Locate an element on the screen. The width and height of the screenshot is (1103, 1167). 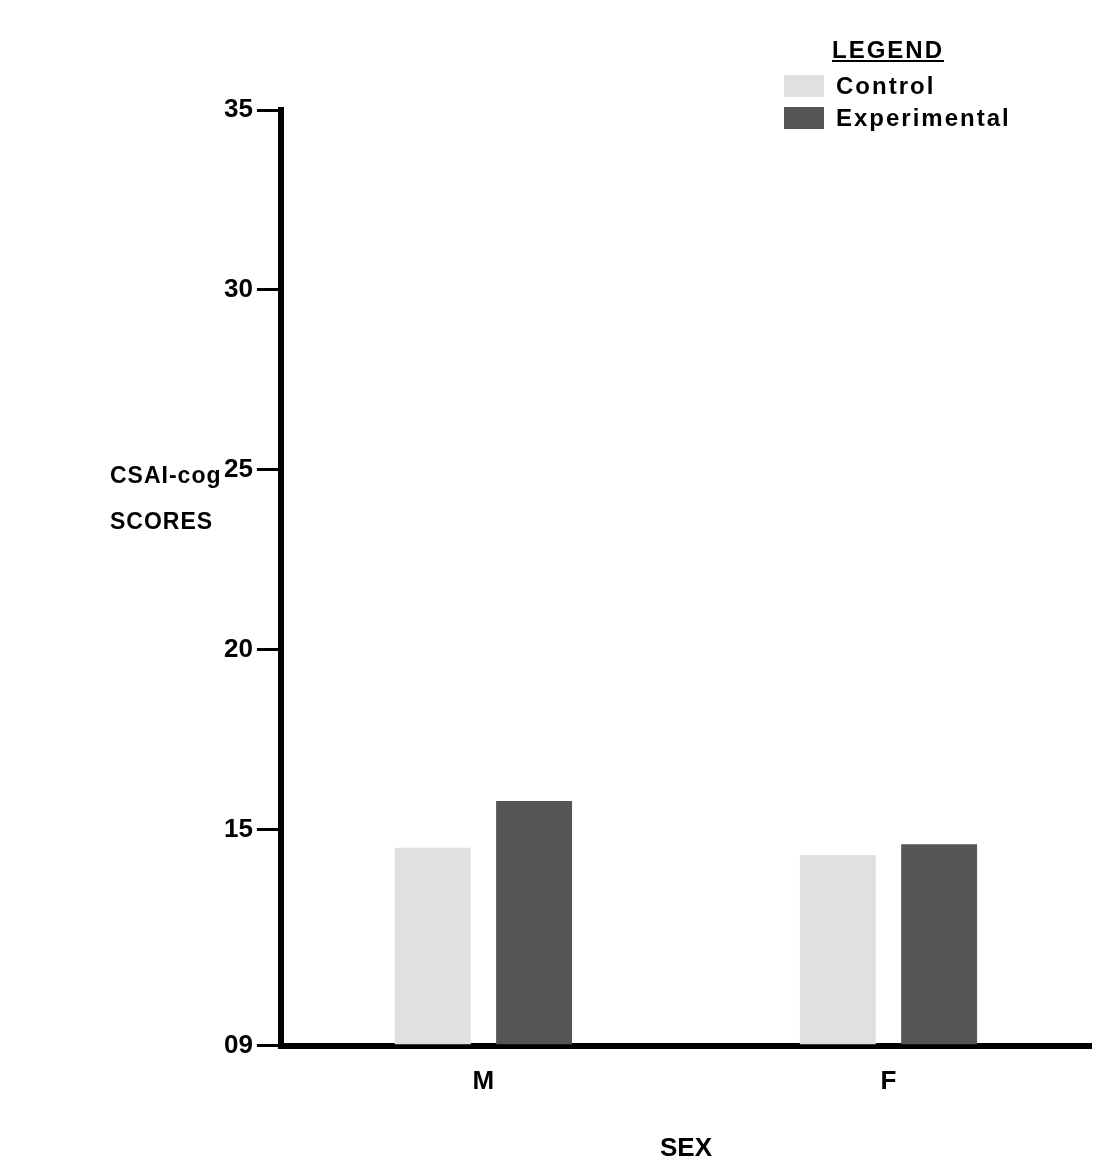
legend-label: Experimental is located at coordinates (923, 118).